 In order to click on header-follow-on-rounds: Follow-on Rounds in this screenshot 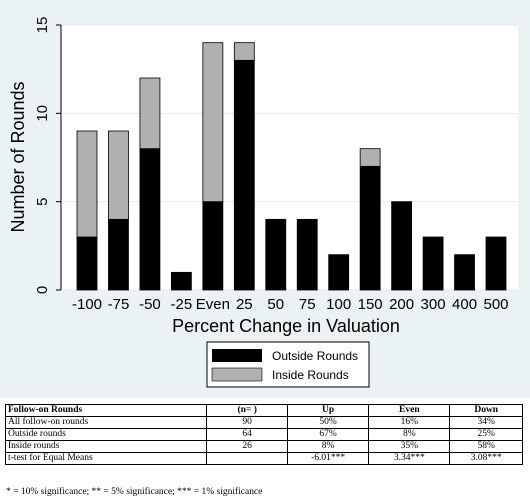, I will do `click(106, 410)`.